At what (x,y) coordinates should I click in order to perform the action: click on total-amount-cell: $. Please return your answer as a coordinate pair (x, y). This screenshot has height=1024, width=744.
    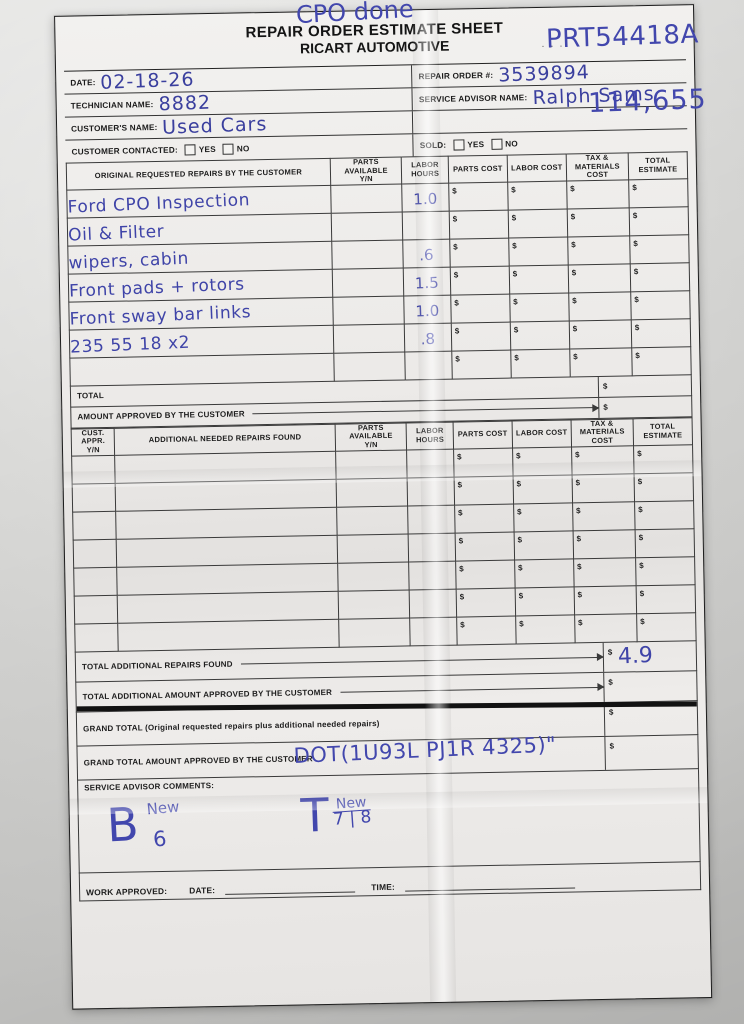
    Looking at the image, I should click on (644, 386).